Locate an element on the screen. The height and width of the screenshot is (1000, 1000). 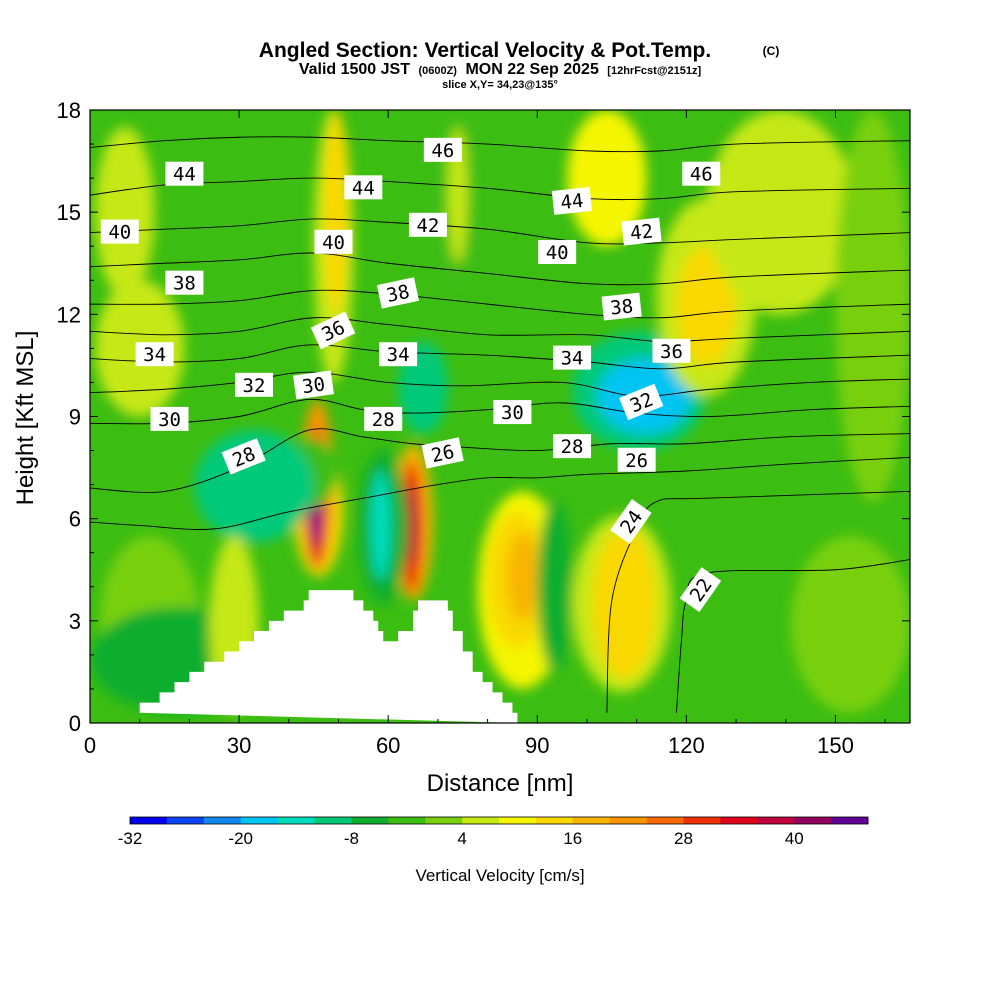
x-tick-label: 150 is located at coordinates (835, 745).